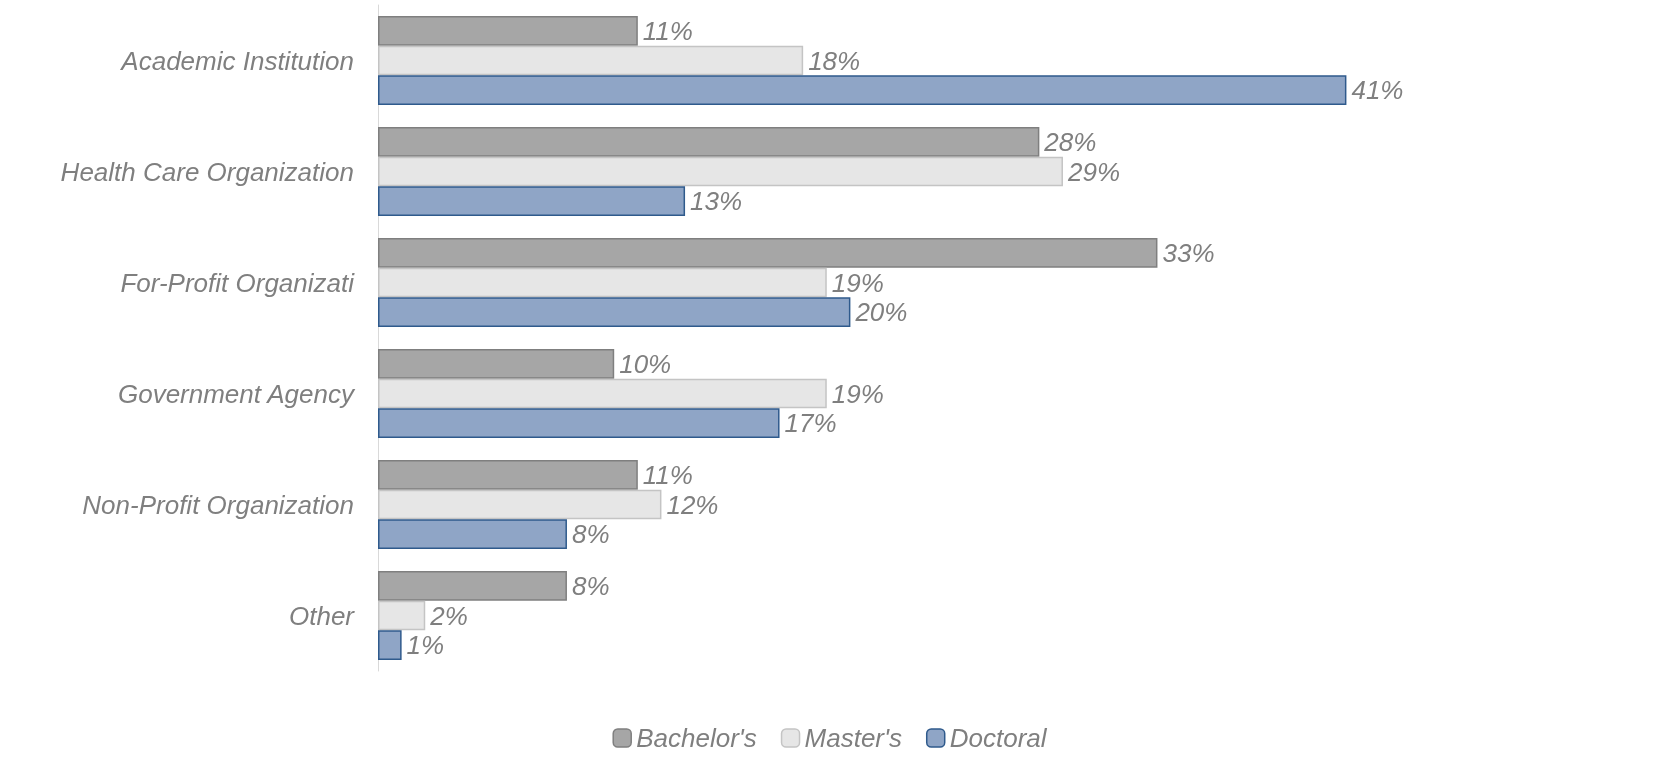 The image size is (1659, 776). Describe the element at coordinates (834, 60) in the screenshot. I see `data-label: 18%` at that location.